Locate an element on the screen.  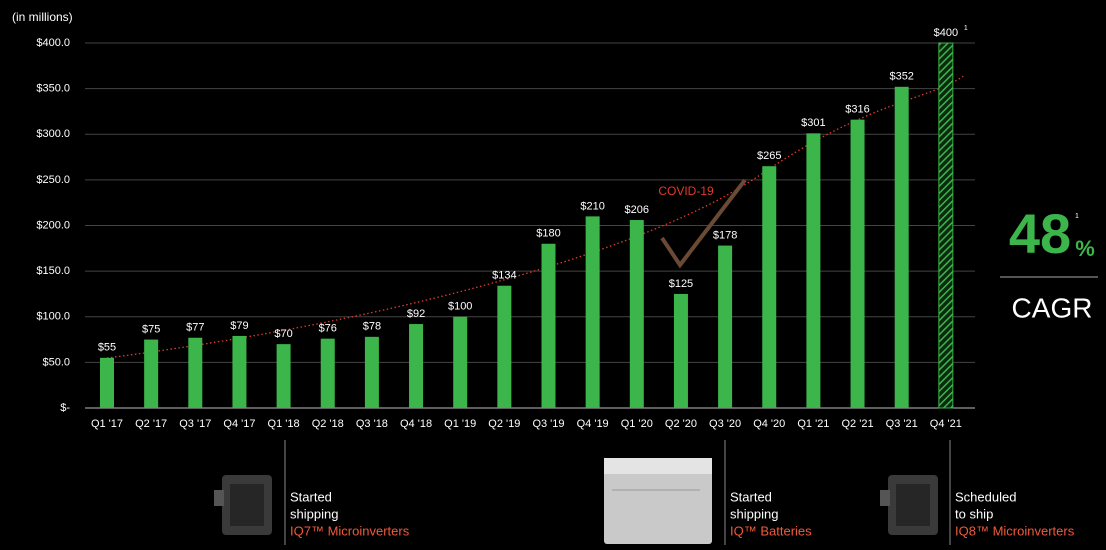
y-tick-label: $50.0 is located at coordinates (56, 362).